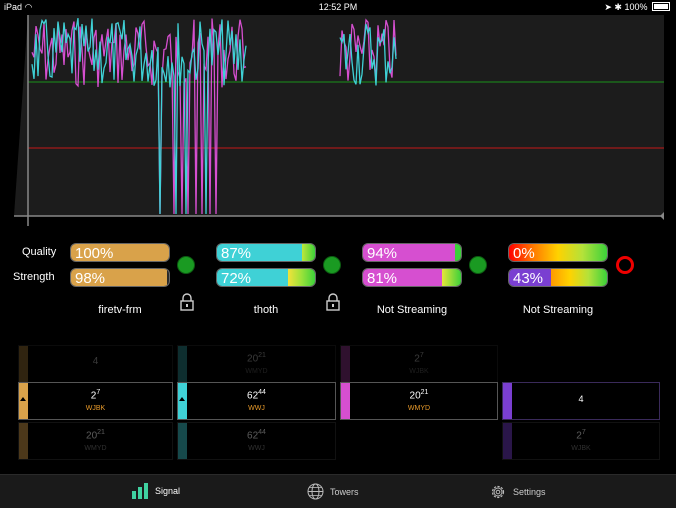  I want to click on bluetooth-icon: ✱, so click(618, 7).